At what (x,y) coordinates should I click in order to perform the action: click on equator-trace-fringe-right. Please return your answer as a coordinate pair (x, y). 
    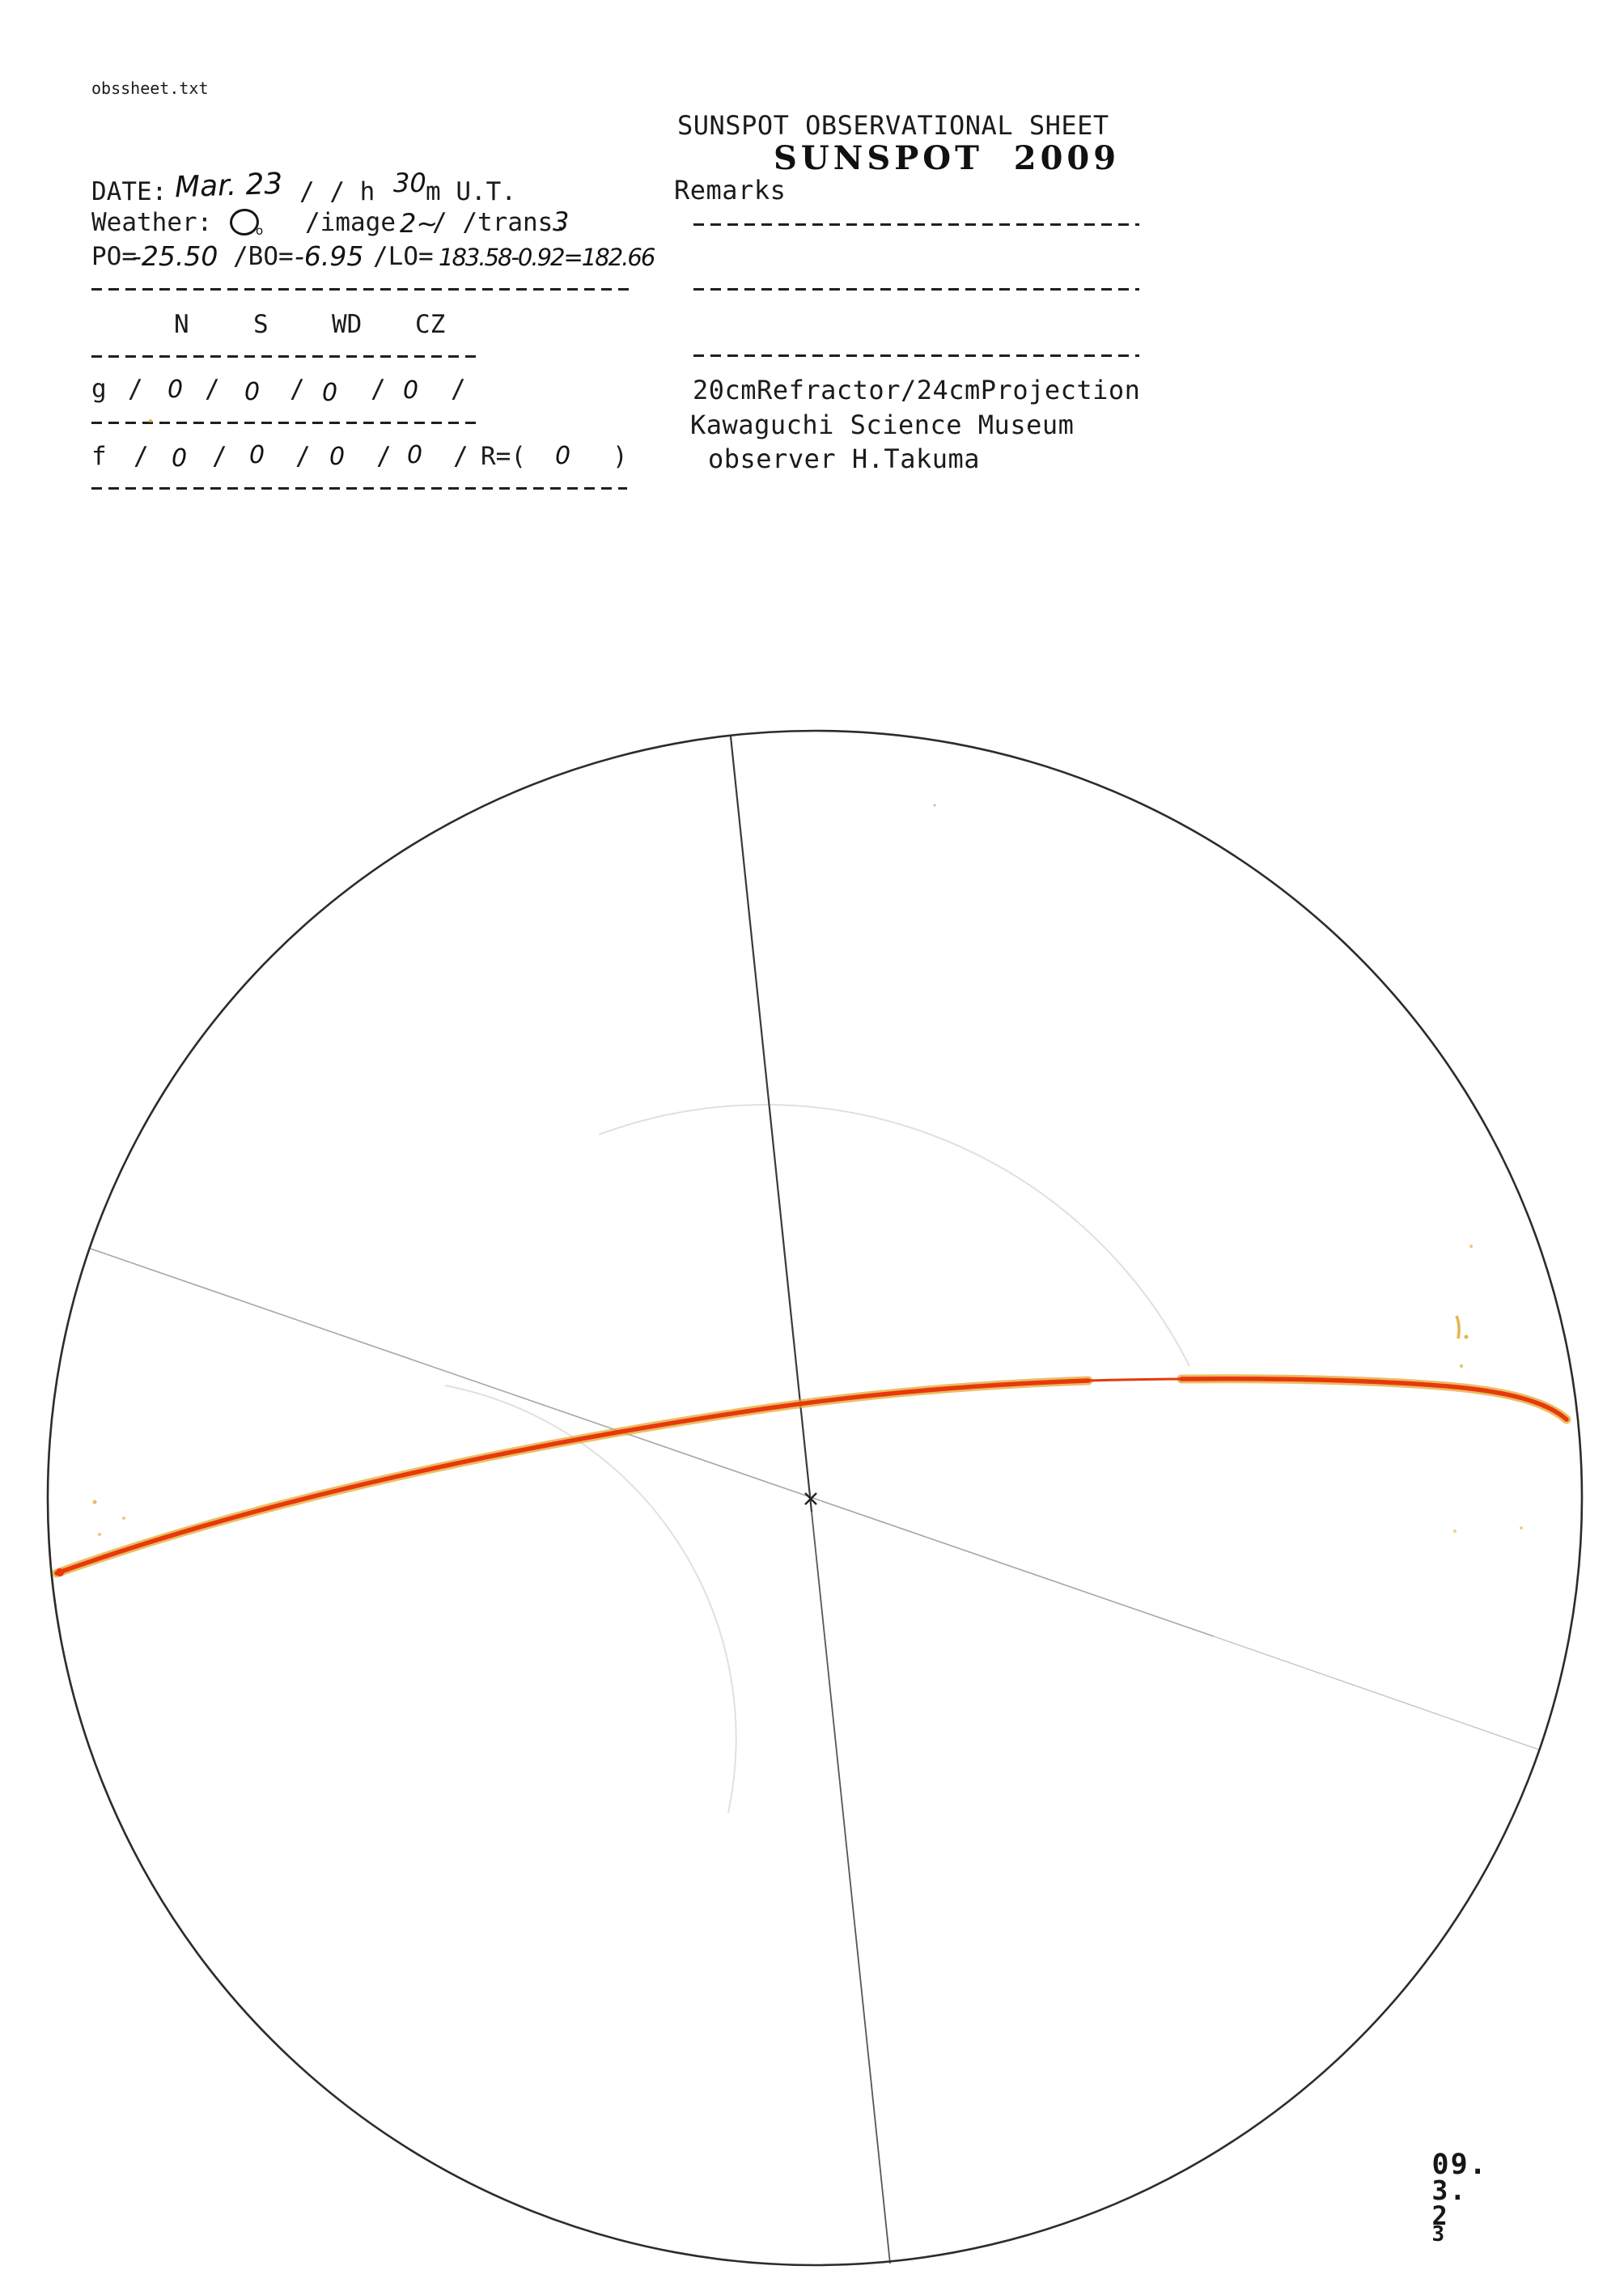
    Looking at the image, I should click on (1374, 1399).